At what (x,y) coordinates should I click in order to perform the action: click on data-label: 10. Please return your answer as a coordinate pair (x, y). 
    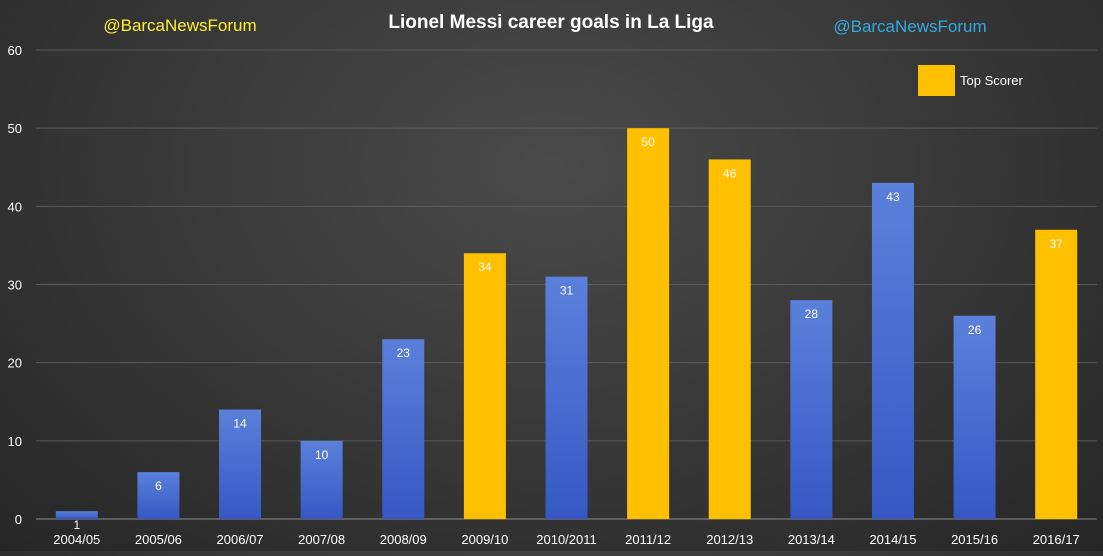
    Looking at the image, I should click on (322, 455).